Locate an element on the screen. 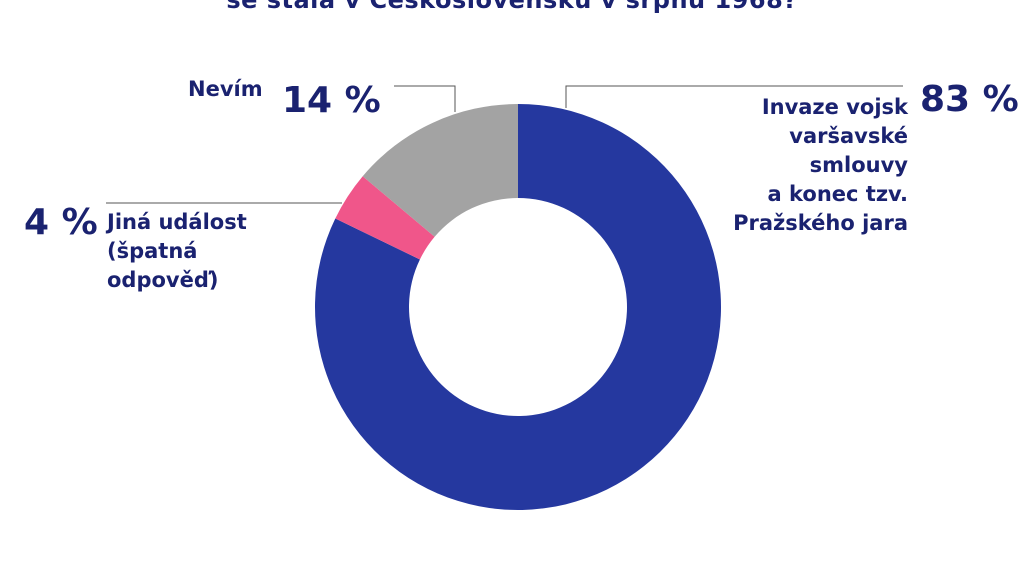 The image size is (1024, 575). leader-line-nevim is located at coordinates (425, 98).